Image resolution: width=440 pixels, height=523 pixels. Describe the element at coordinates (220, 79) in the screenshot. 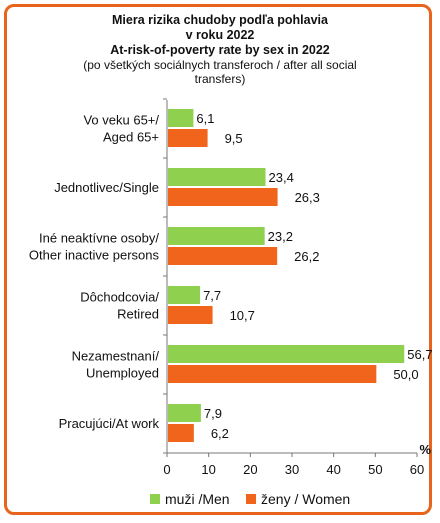

I see `title-line-5: transfers)` at that location.